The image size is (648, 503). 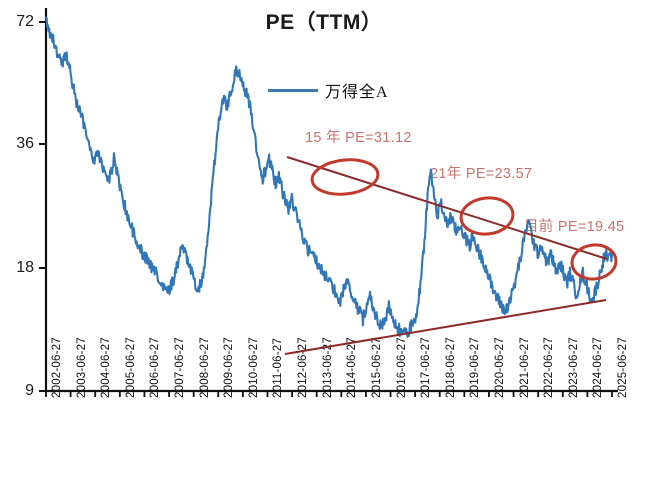 I want to click on chart-legend: 万得全A, so click(x=328, y=90).